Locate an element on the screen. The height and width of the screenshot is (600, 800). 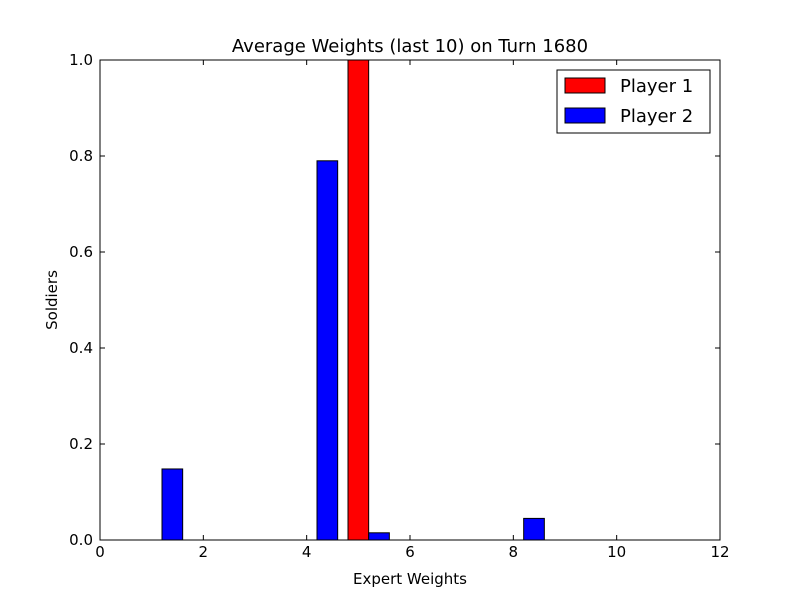
y-tick-label: 0.4 is located at coordinates (81, 348).